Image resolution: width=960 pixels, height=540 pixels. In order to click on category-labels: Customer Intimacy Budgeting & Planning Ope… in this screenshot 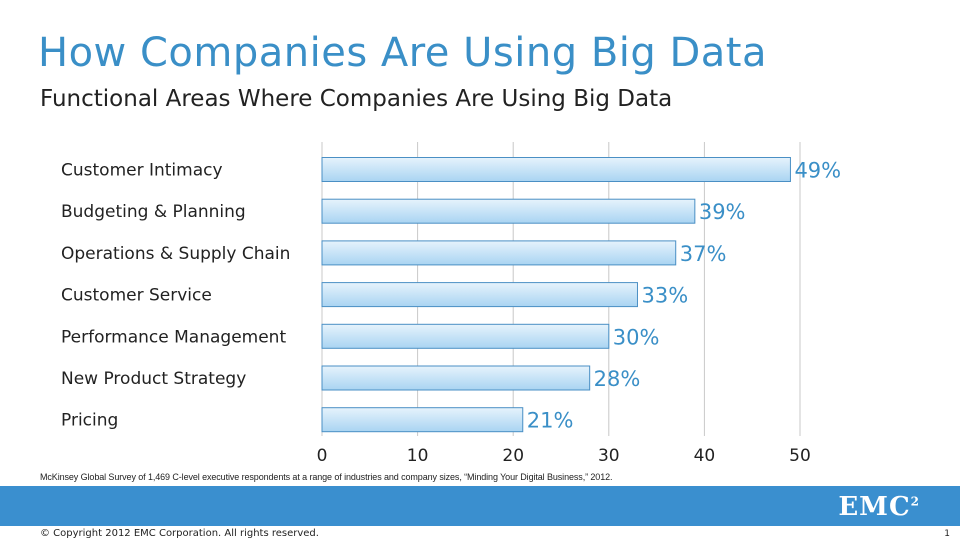, I will do `click(175, 296)`.